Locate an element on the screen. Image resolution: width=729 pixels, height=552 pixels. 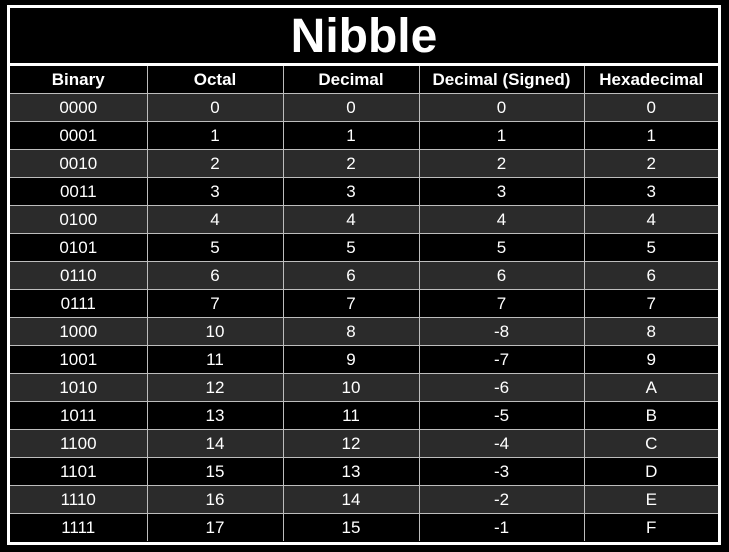
table-row: 1100 14 12 -4 C is located at coordinates (364, 443).